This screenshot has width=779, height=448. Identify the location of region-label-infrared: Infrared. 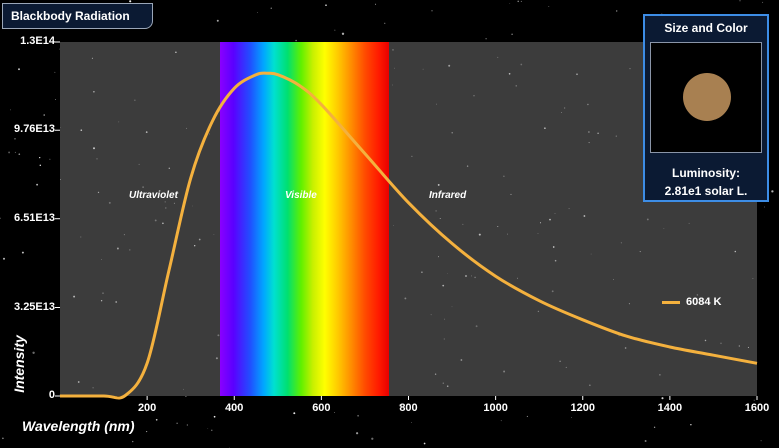
(448, 195).